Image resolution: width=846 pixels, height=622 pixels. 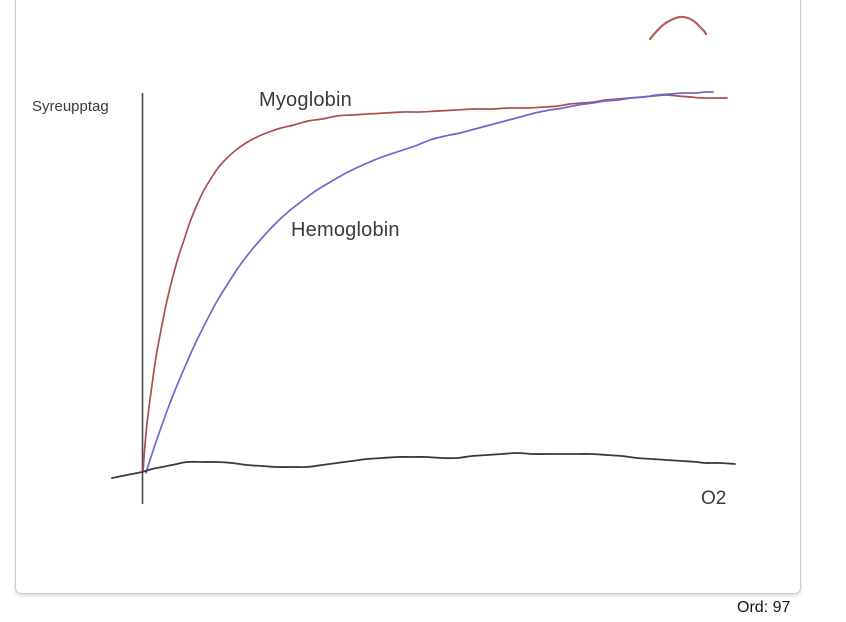 I want to click on myoglobin-series-label: Myoglobin, so click(x=305, y=100).